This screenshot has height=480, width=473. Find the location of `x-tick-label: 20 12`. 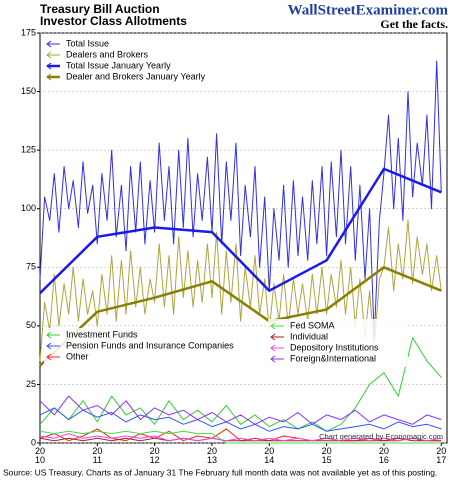

x-tick-label: 20 12 is located at coordinates (155, 455).